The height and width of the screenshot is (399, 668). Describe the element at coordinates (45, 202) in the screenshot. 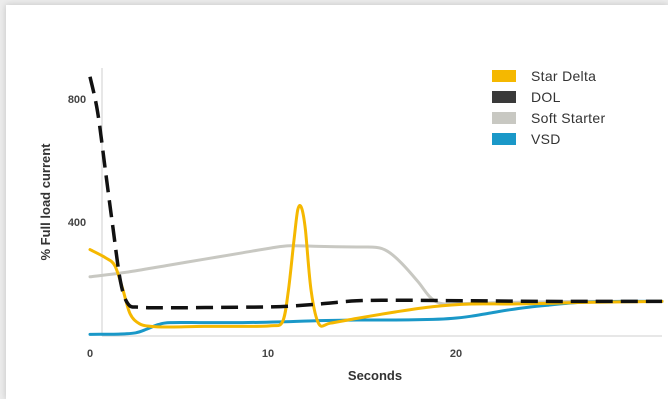

I see `y-axis-title: % Full load current` at that location.